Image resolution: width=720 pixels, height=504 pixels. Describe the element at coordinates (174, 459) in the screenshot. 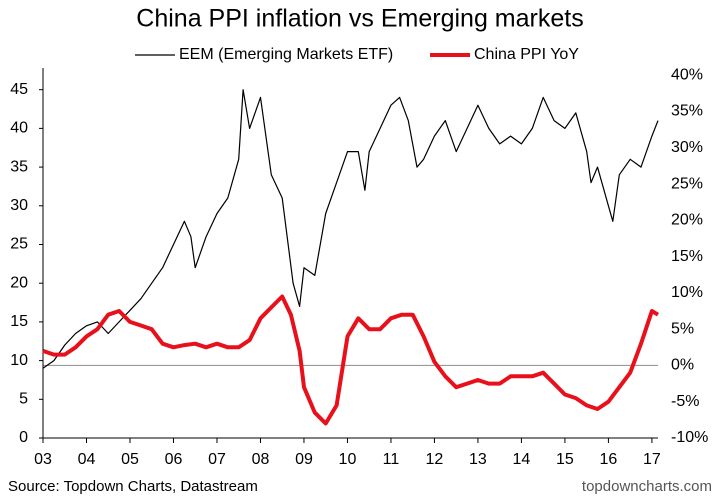

I see `x-tick-label: 06` at that location.